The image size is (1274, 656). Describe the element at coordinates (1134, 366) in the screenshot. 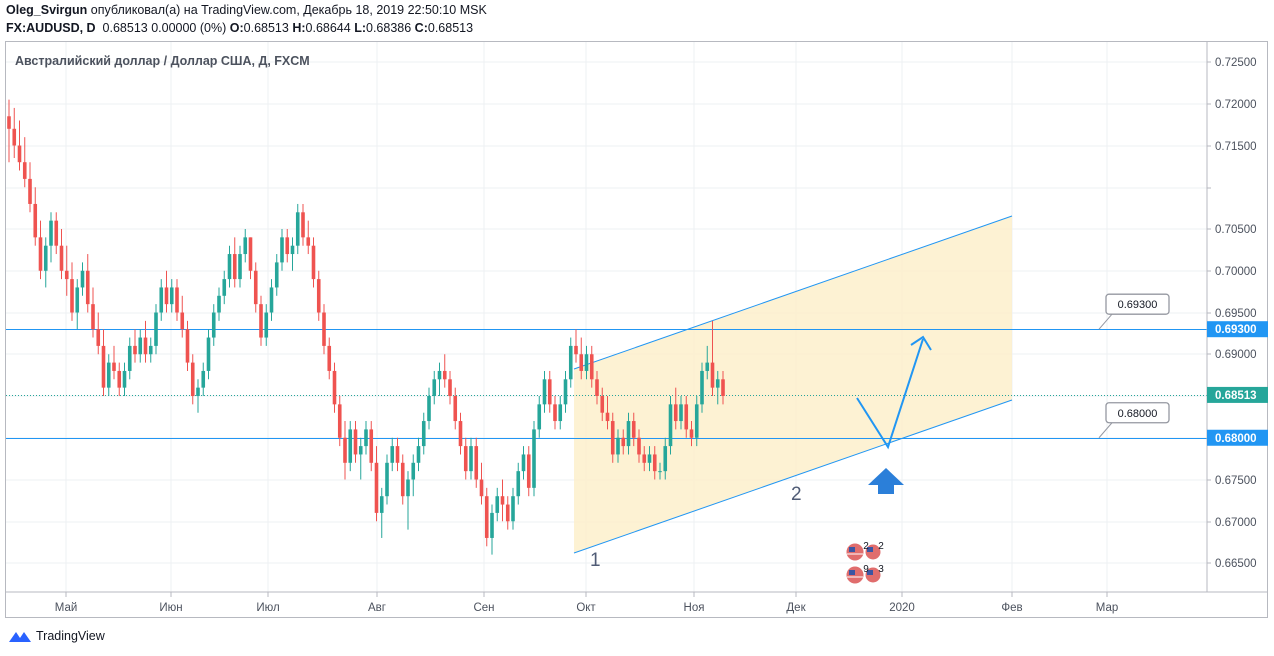

I see `line-callouts: 0.69300 0.68000` at that location.